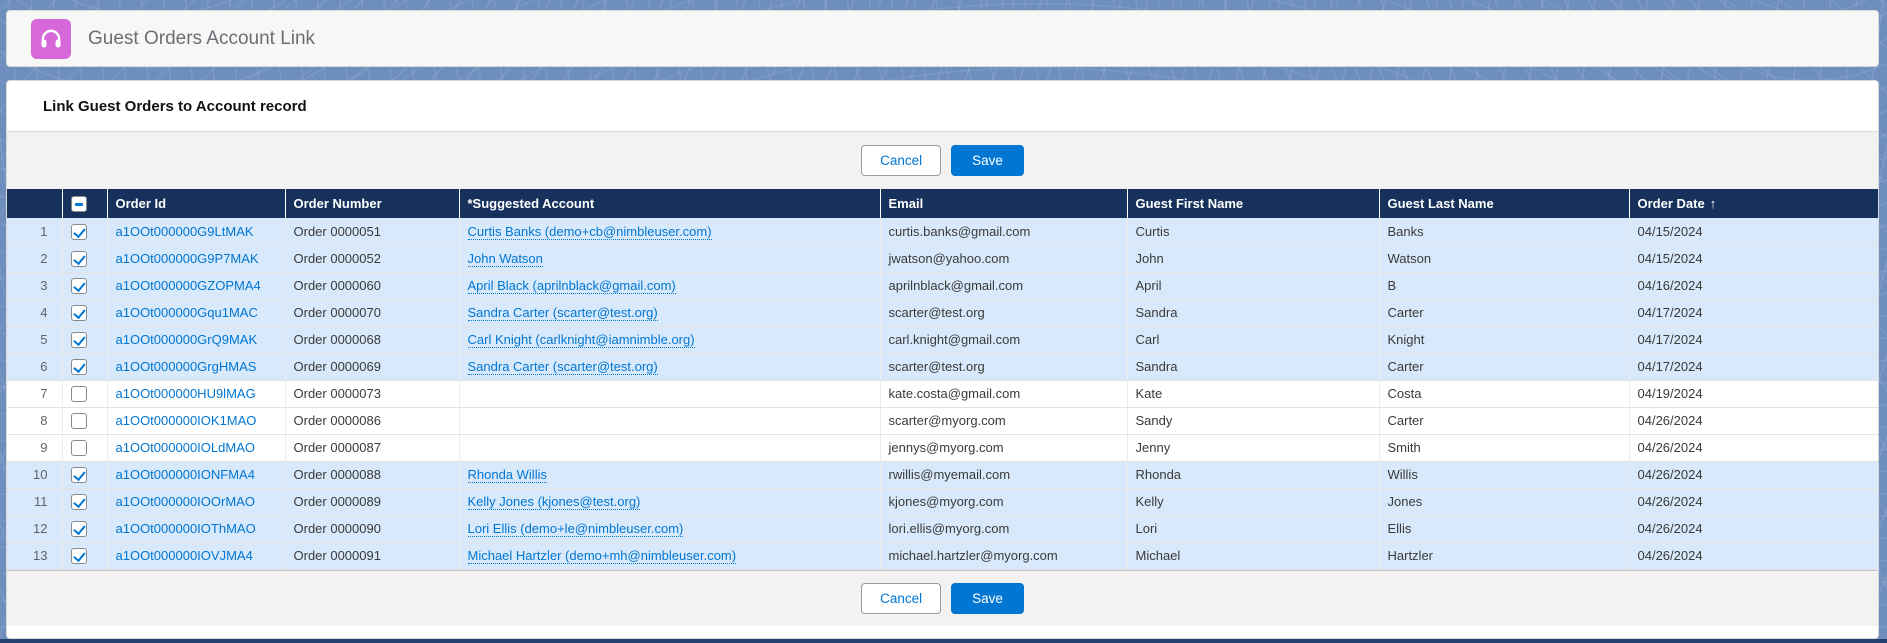 The height and width of the screenshot is (643, 1887). What do you see at coordinates (1753, 286) in the screenshot?
I see `order-date-cell: 04/16/2024` at bounding box center [1753, 286].